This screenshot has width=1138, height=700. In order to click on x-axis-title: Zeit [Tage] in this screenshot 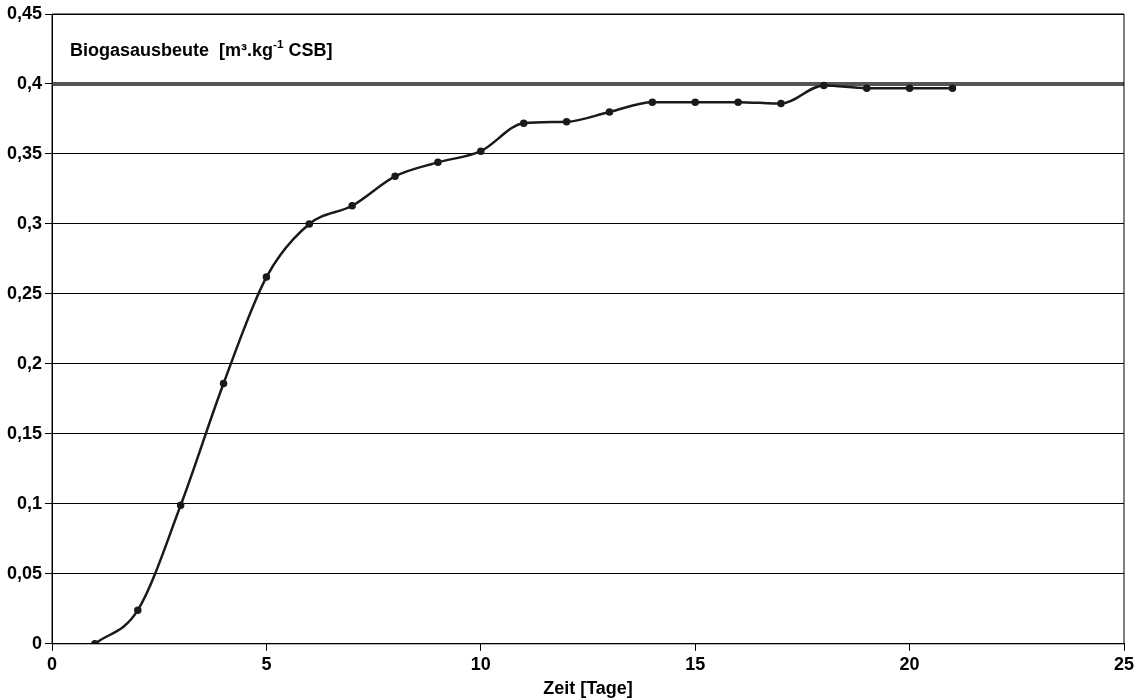, I will do `click(588, 688)`.